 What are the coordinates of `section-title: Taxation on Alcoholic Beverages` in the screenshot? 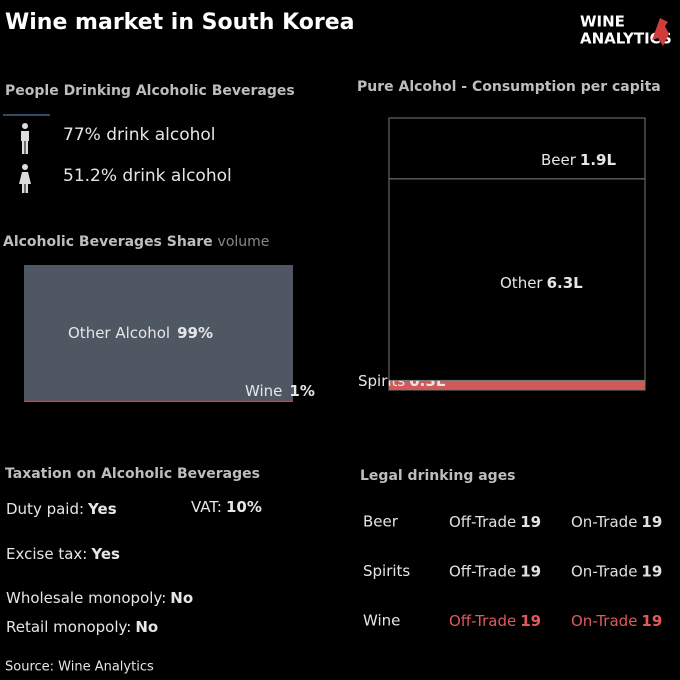 It's located at (132, 474).